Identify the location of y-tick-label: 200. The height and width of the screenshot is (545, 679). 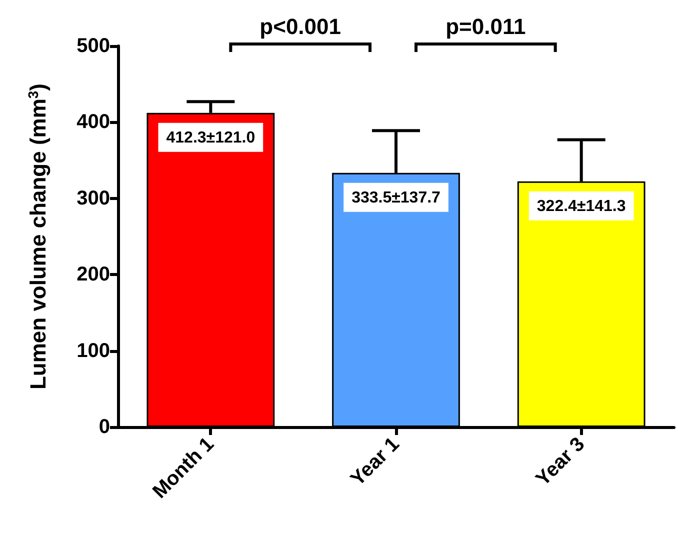
(93, 275).